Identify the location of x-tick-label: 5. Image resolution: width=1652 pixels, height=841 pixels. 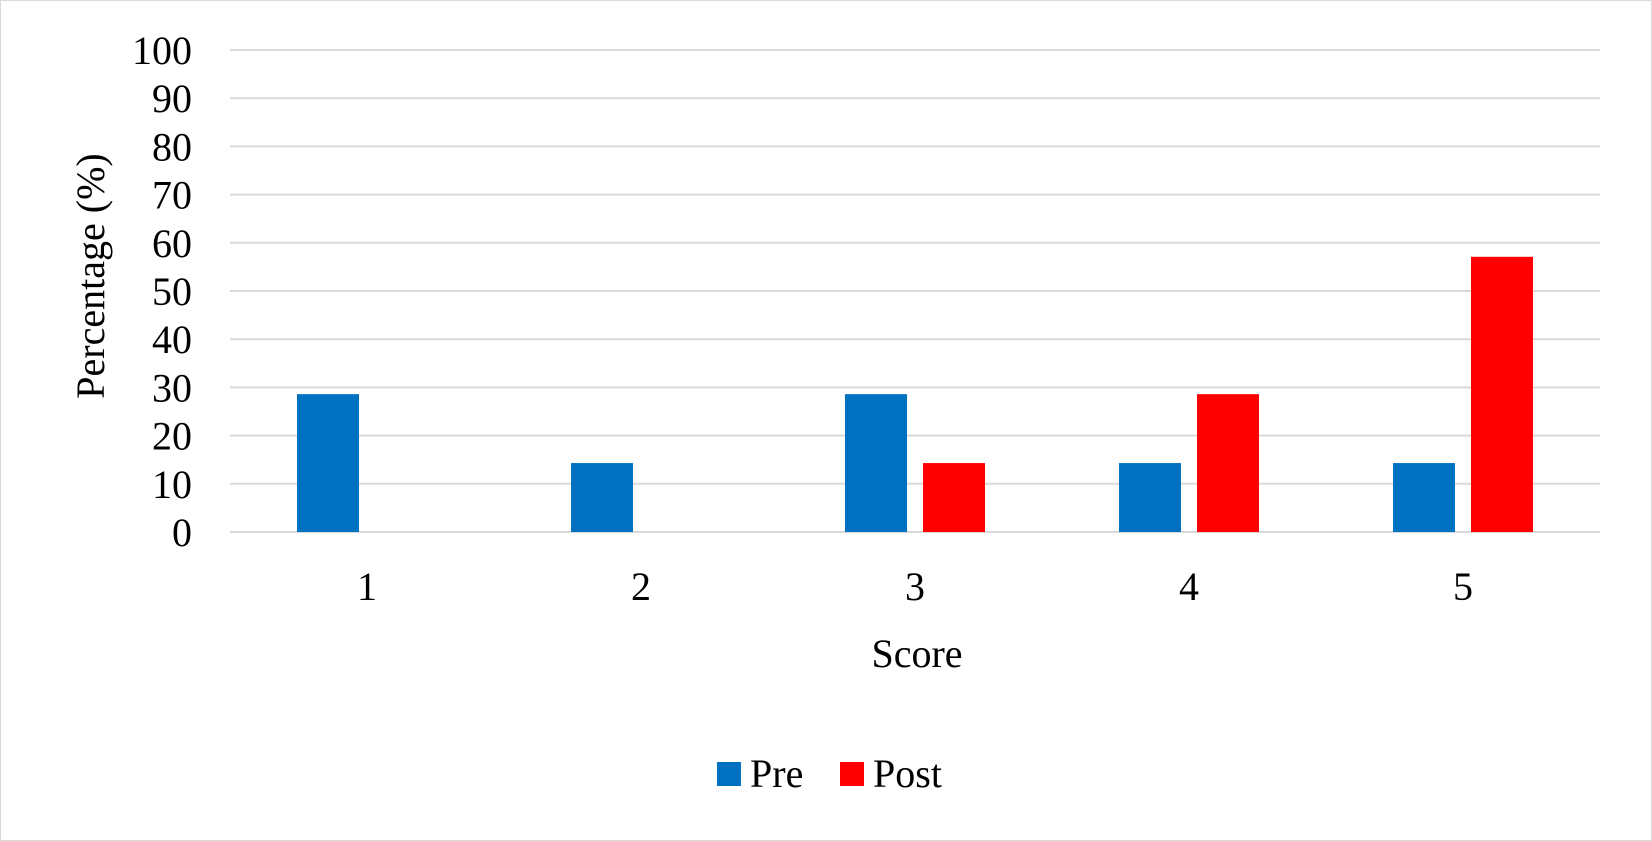
(1463, 586).